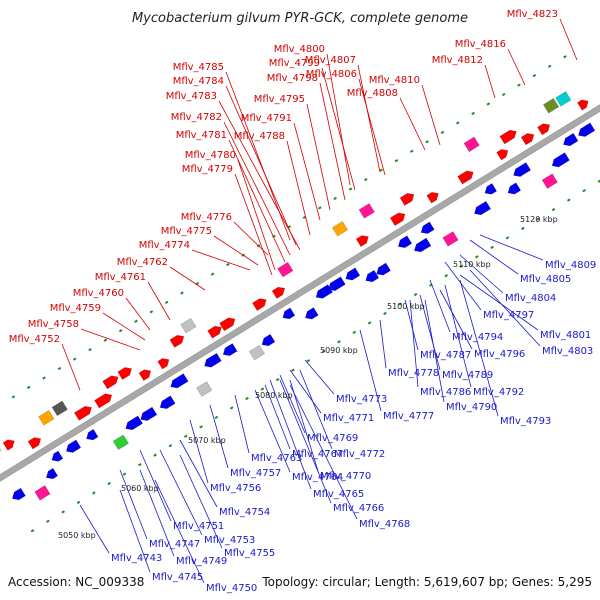  I want to click on reverse-gene-label: Mflv_4750, so click(231, 588).